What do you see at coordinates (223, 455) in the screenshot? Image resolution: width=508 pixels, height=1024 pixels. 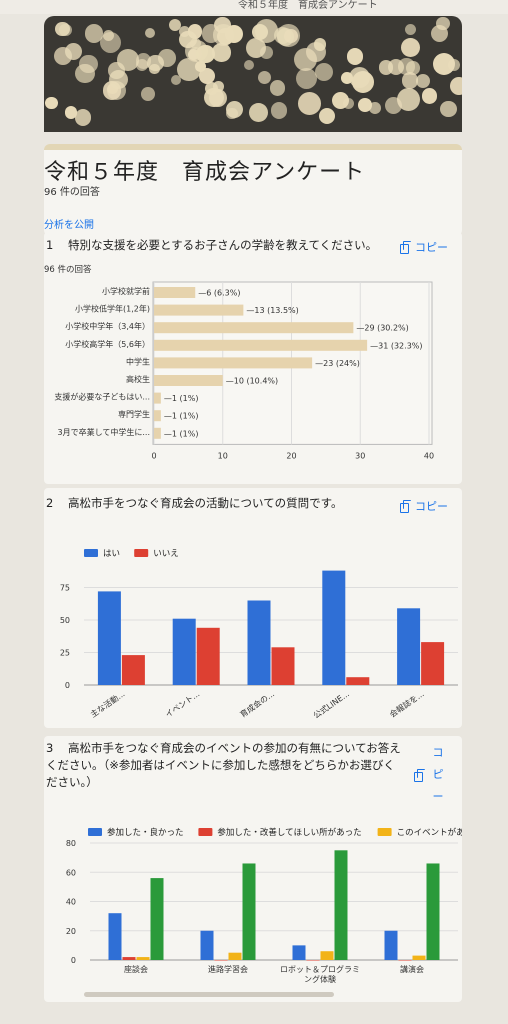 I see `chart-1-x-tick: 10` at bounding box center [223, 455].